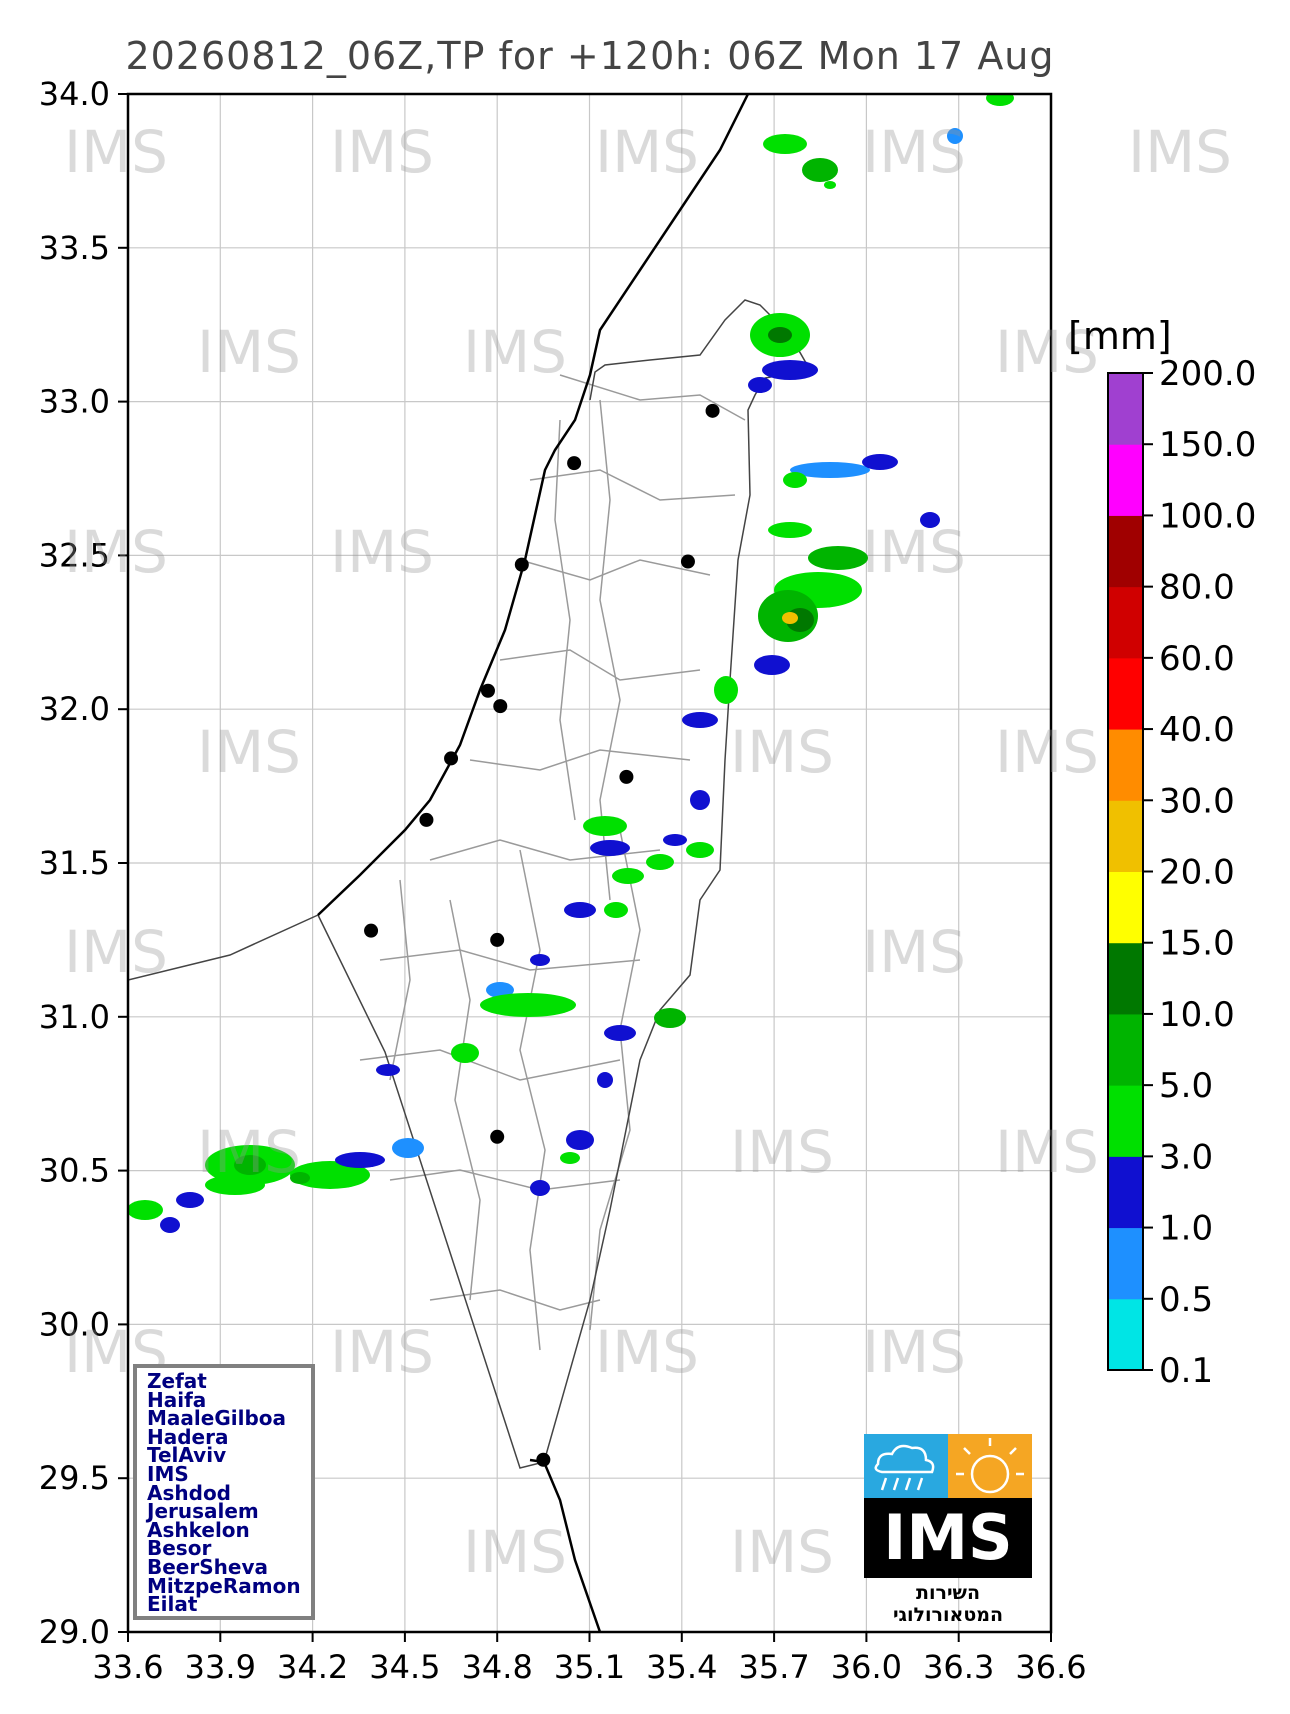  What do you see at coordinates (74, 1478) in the screenshot?
I see `y-tick-label: 29.5` at bounding box center [74, 1478].